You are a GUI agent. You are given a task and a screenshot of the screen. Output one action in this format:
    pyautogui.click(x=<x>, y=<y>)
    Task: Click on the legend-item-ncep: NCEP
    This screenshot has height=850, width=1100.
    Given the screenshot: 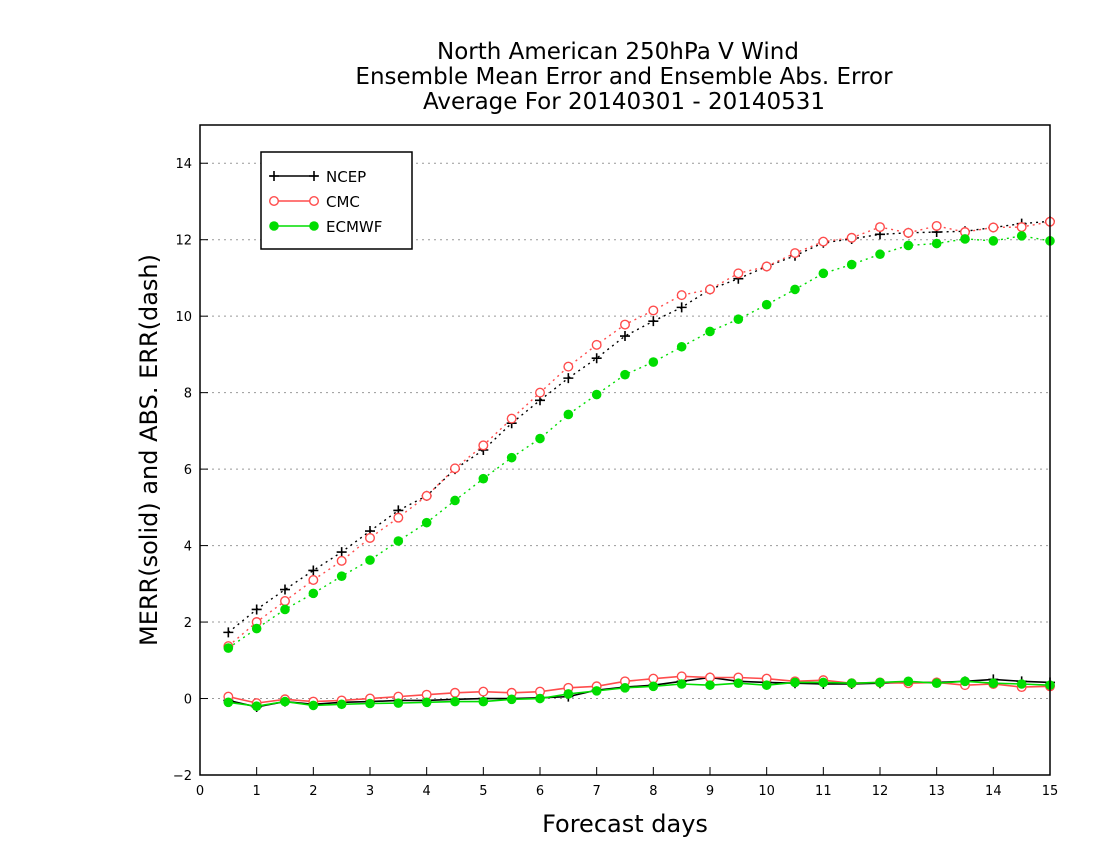 What is the action you would take?
    pyautogui.click(x=317, y=177)
    